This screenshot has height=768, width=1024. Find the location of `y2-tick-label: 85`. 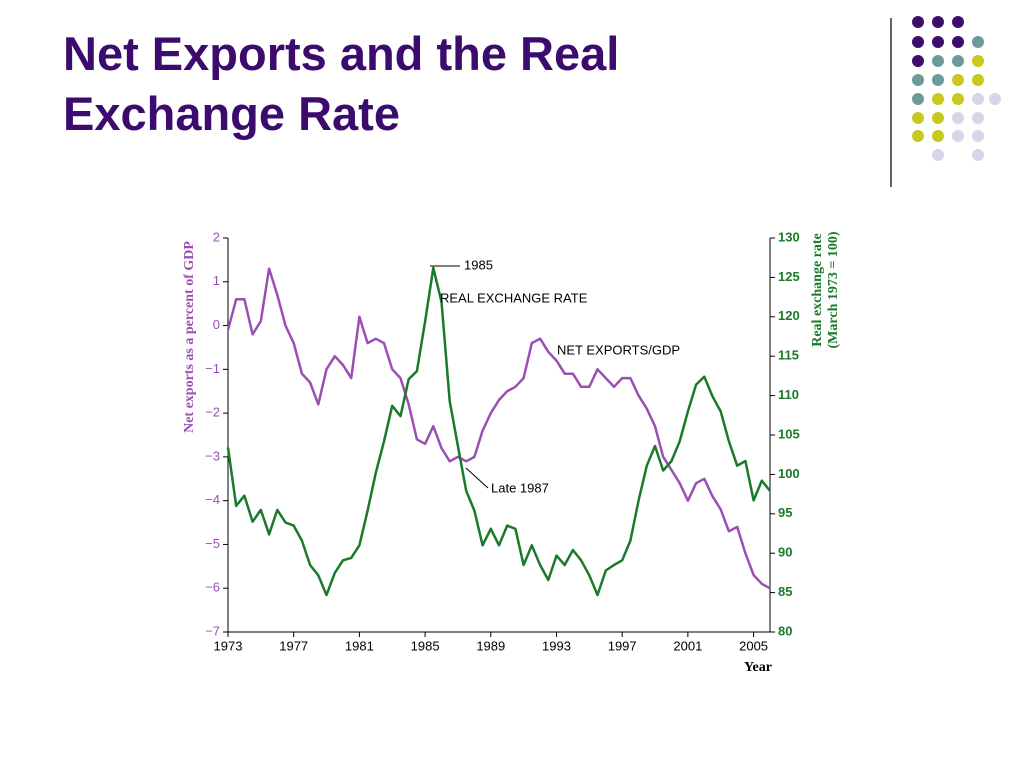

y2-tick-label: 85 is located at coordinates (785, 591).